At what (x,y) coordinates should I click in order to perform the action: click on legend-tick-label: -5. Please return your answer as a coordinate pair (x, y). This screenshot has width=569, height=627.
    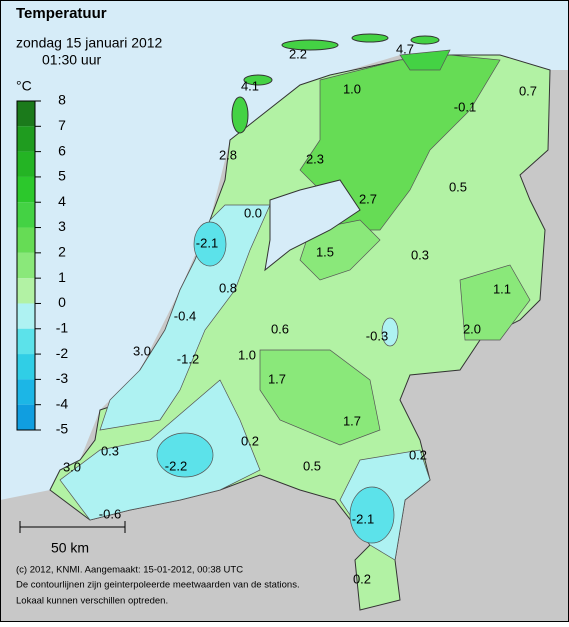
    Looking at the image, I should click on (62, 429).